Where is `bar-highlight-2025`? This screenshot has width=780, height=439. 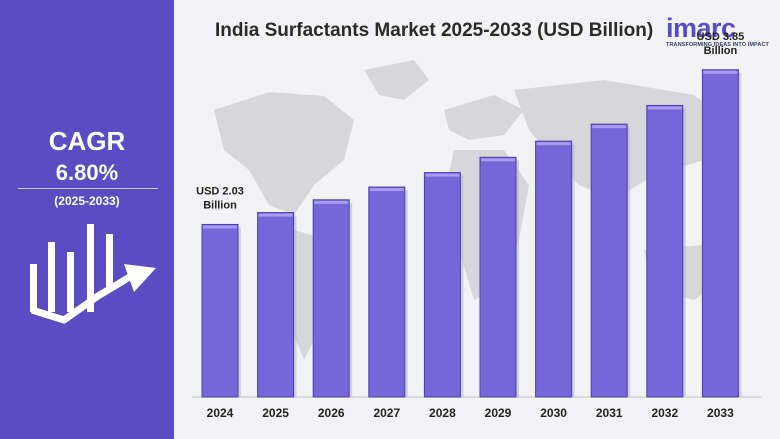 bar-highlight-2025 is located at coordinates (275, 215).